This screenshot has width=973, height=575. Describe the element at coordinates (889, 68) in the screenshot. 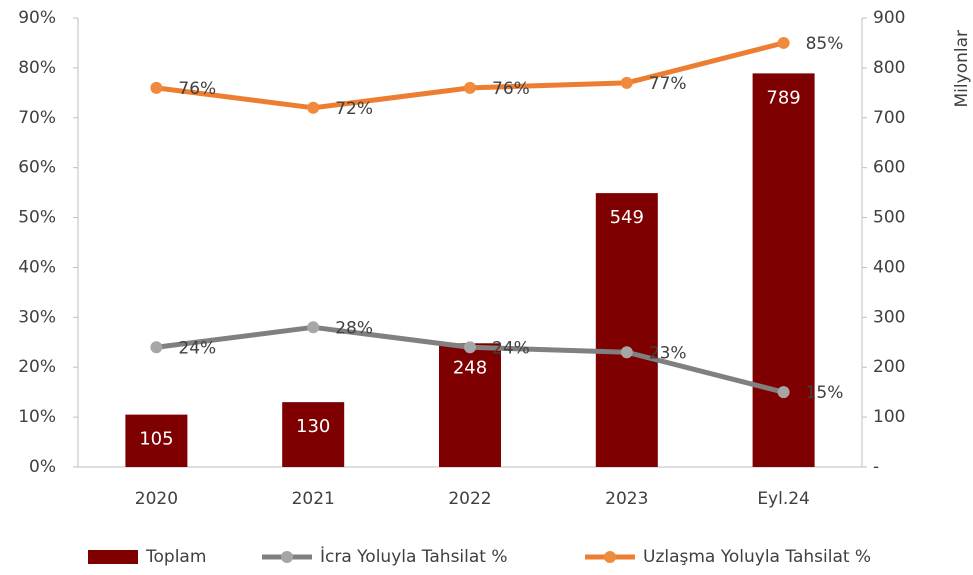

I see `y2-tick-label: 800` at that location.